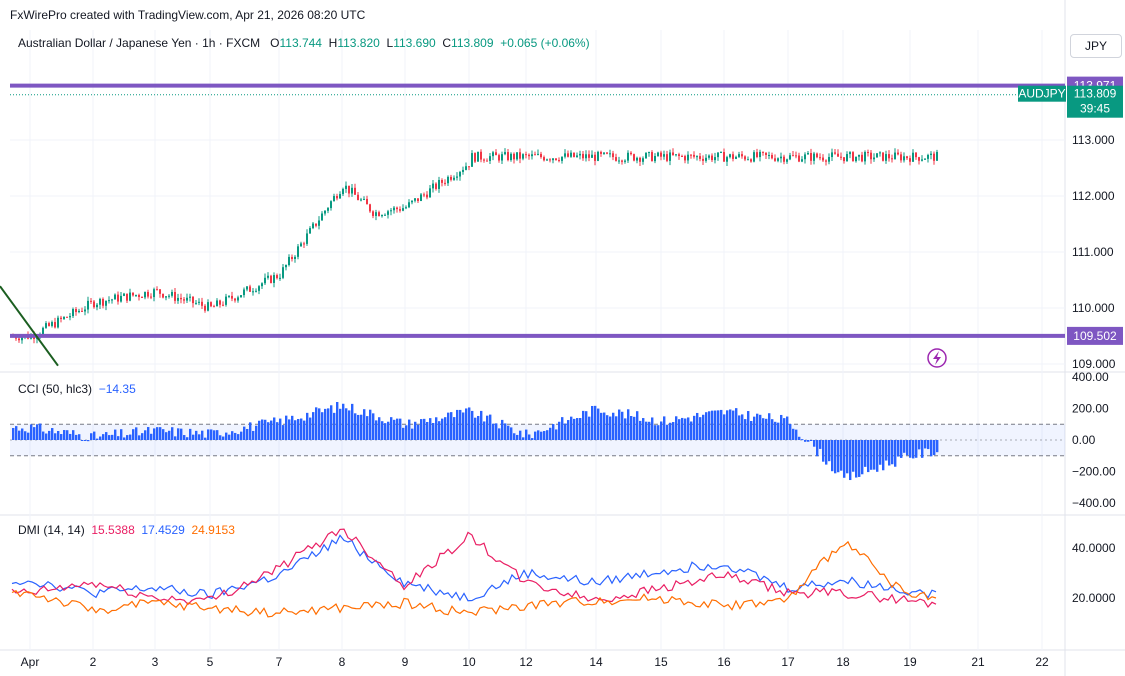 This screenshot has height=676, width=1125. What do you see at coordinates (537, 441) in the screenshot?
I see `cci-pane` at bounding box center [537, 441].